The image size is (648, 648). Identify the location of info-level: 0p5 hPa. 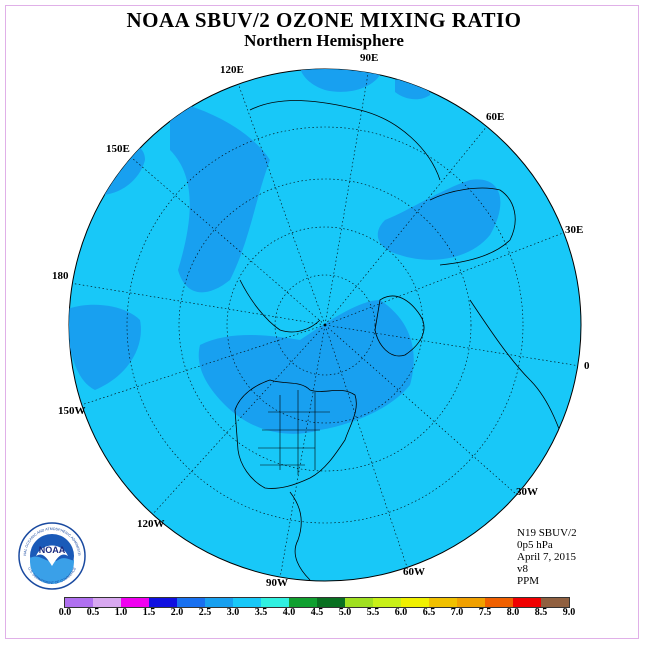
(535, 545).